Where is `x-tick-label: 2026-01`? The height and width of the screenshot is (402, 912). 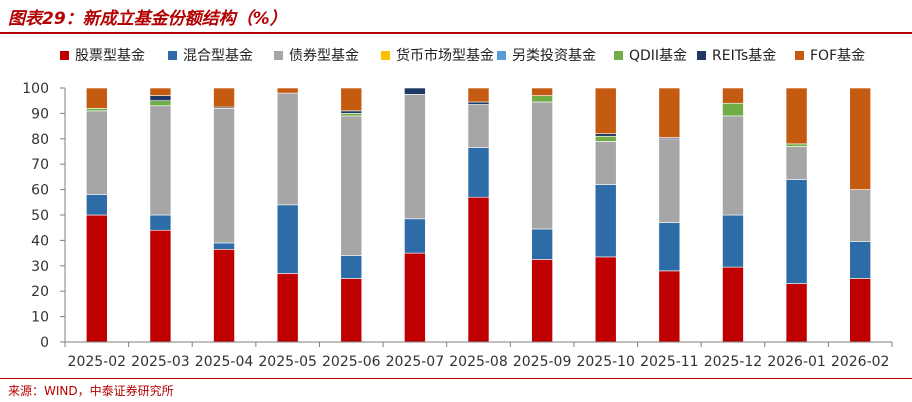 x-tick-label: 2026-01 is located at coordinates (796, 362).